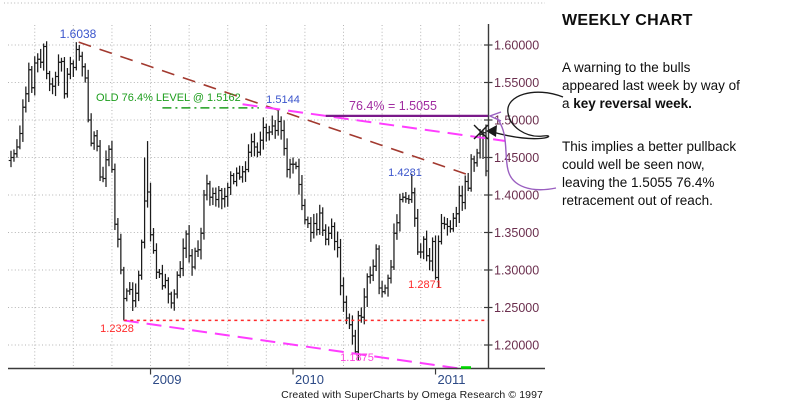  Describe the element at coordinates (168, 98) in the screenshot. I see `annotation-76.41.5162: OLD 76.4% LEVEL @ 1.5162` at that location.